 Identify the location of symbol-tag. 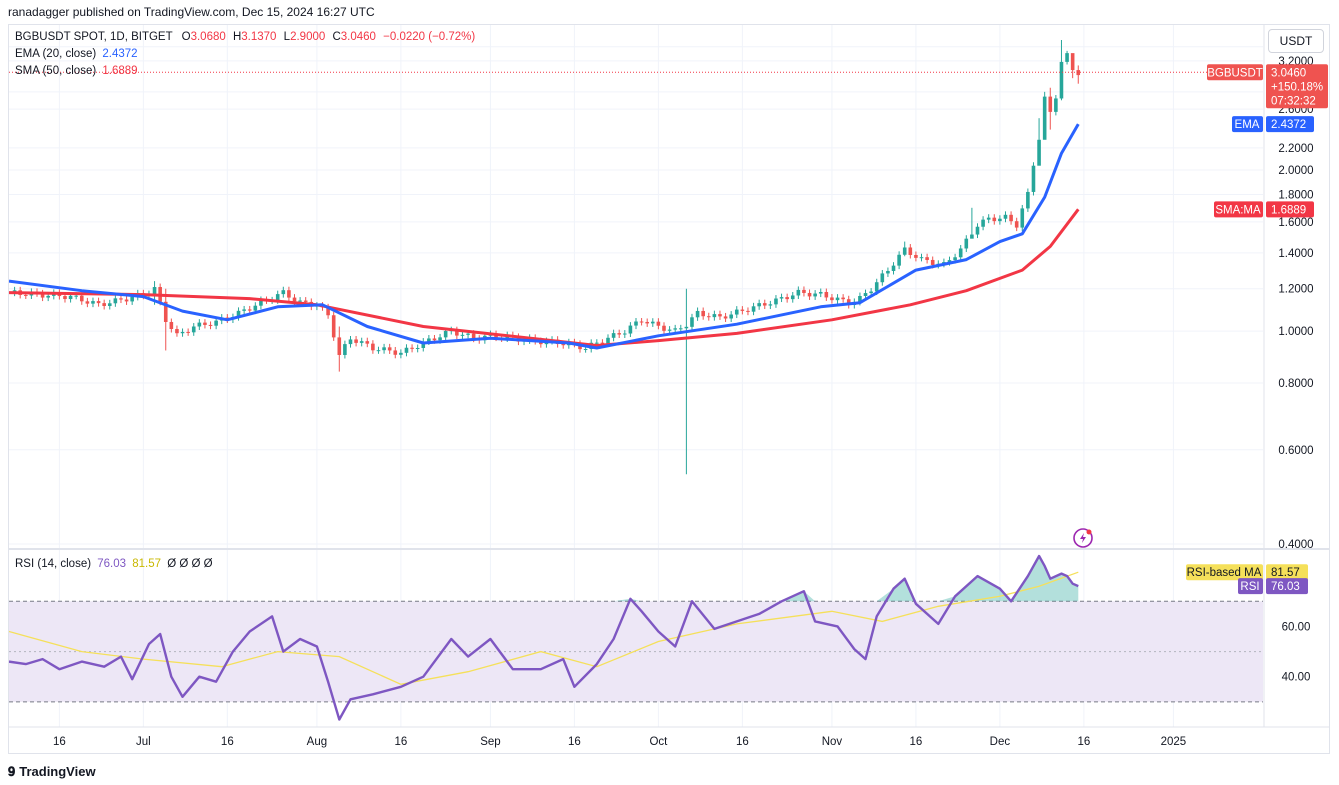
(1235, 72).